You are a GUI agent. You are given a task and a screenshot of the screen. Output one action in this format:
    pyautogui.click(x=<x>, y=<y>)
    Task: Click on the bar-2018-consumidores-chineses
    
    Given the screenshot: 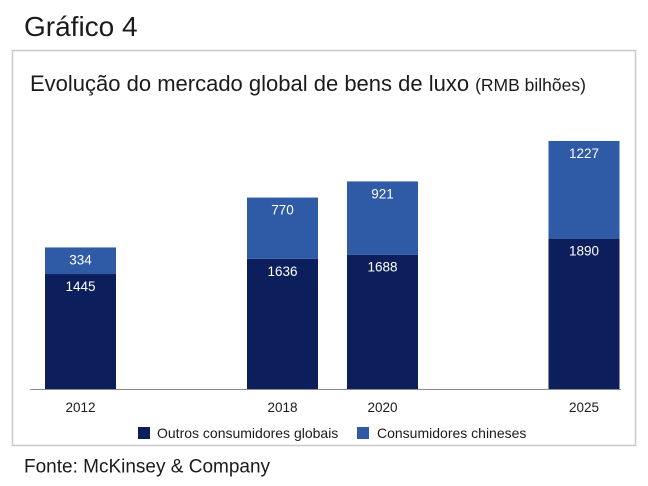 What is the action you would take?
    pyautogui.click(x=282, y=228)
    